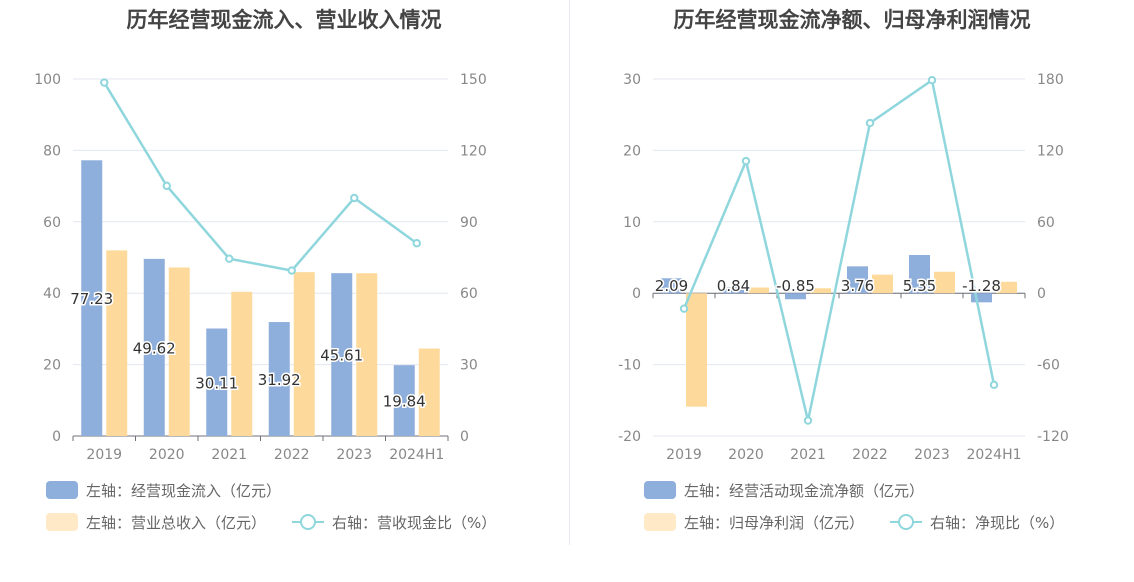  What do you see at coordinates (416, 455) in the screenshot?
I see `left-x-tick-label: 2024H1` at bounding box center [416, 455].